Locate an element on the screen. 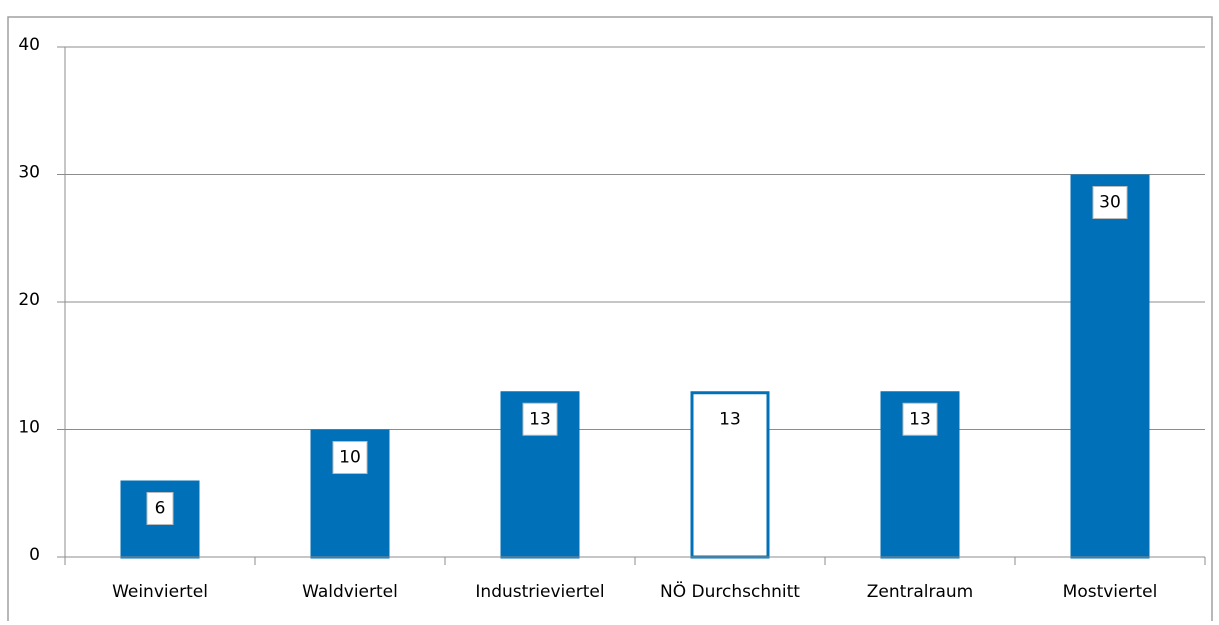  x-tick-label: Waldviertel is located at coordinates (350, 592).